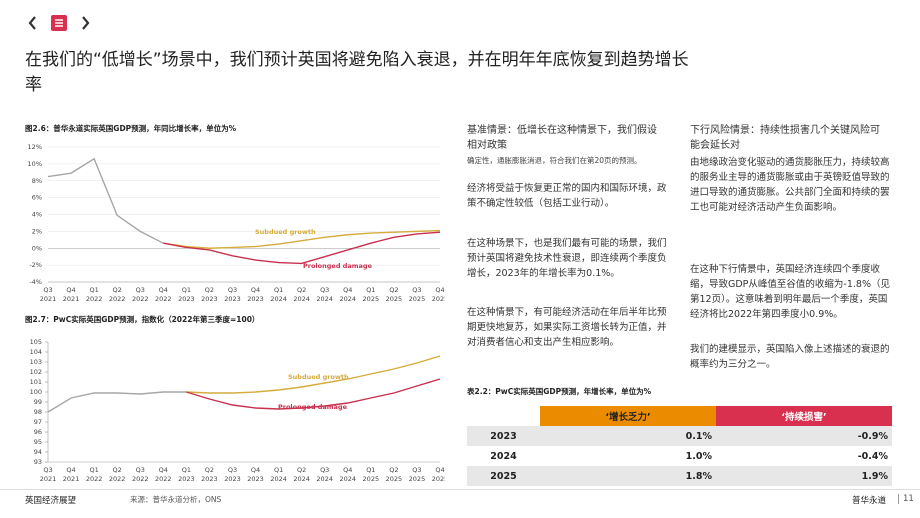 This screenshot has height=518, width=920. What do you see at coordinates (37, 215) in the screenshot?
I see `y-tick-label: 4%` at bounding box center [37, 215].